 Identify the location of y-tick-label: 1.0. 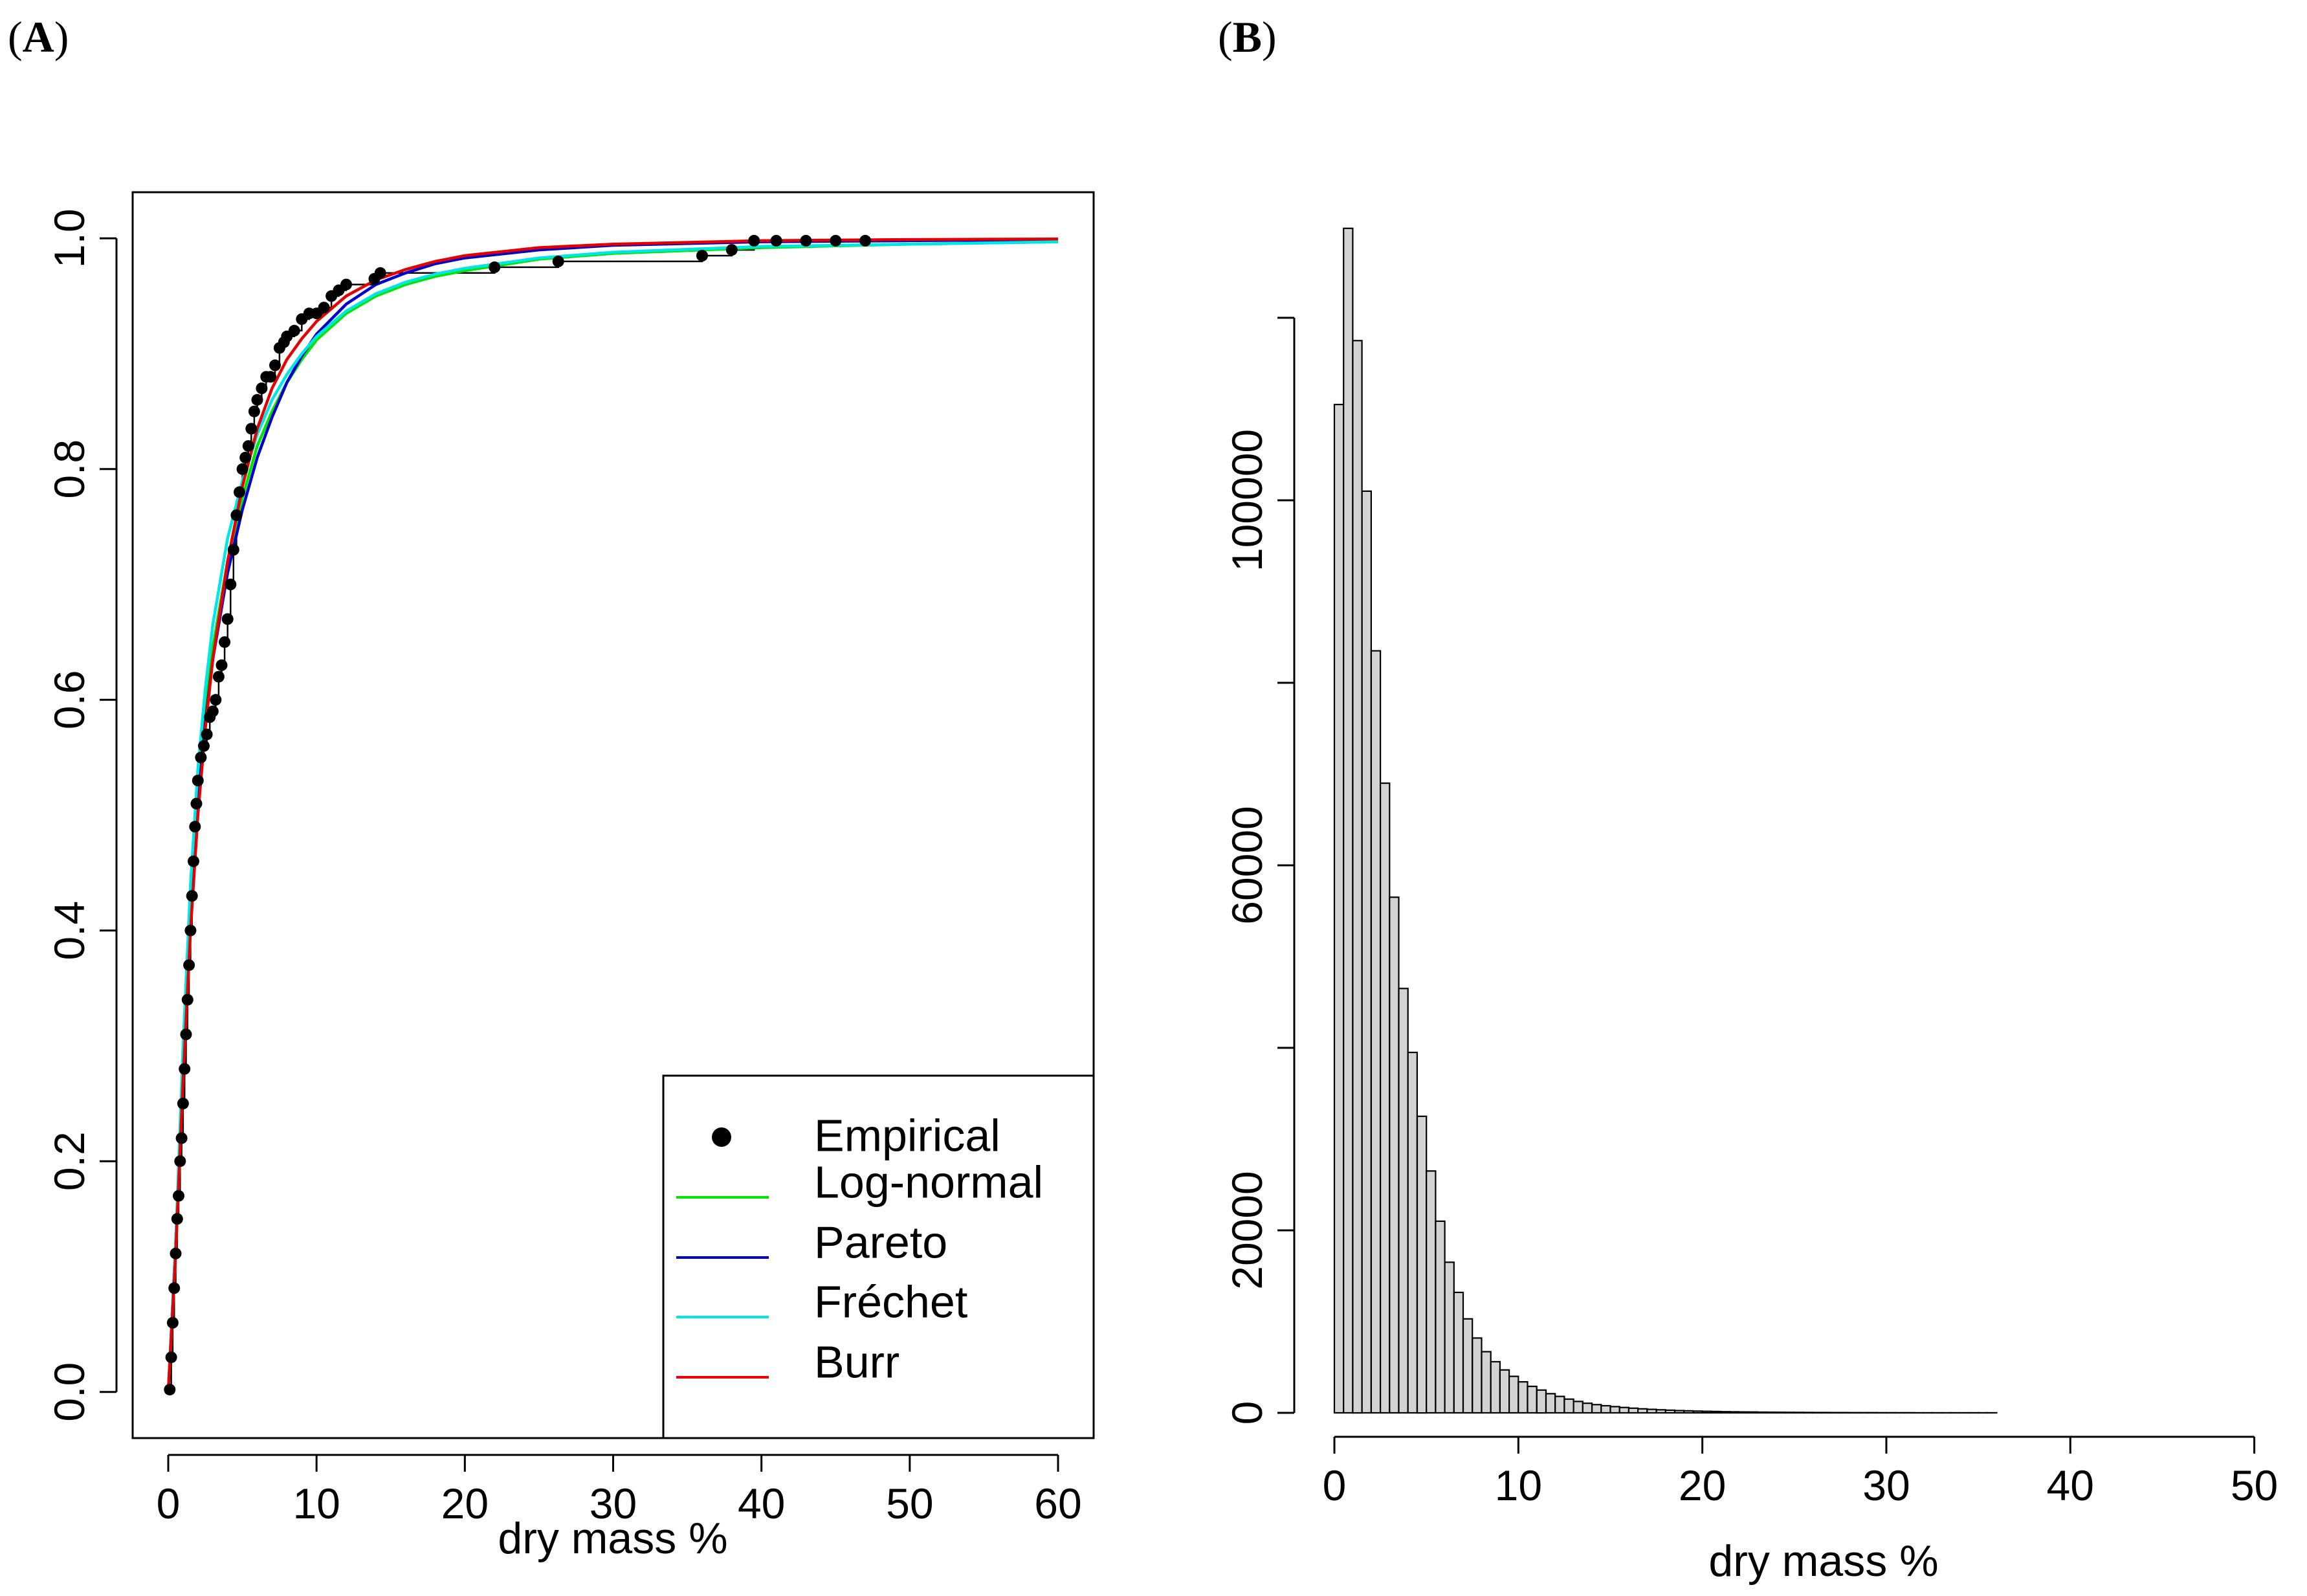
(69, 238).